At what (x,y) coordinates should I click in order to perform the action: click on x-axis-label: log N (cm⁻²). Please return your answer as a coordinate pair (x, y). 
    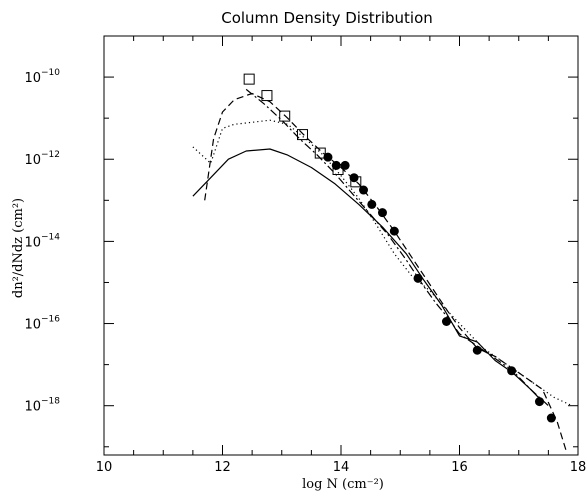
    Looking at the image, I should click on (343, 484).